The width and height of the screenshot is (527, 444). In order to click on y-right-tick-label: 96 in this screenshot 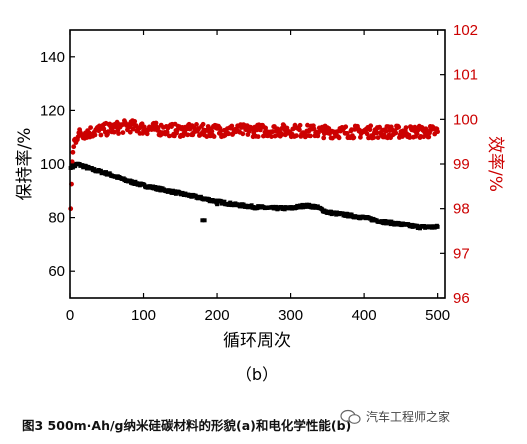, I will do `click(461, 298)`.